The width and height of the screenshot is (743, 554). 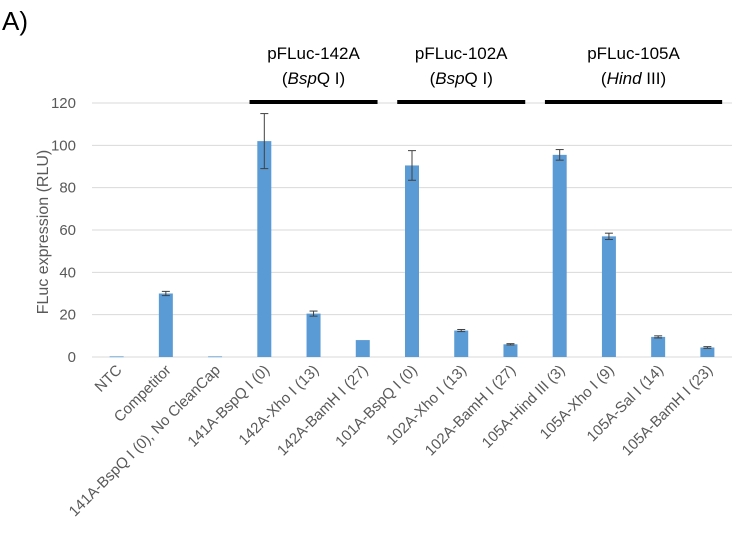 What do you see at coordinates (72, 357) in the screenshot?
I see `y-tick-label: 0` at bounding box center [72, 357].